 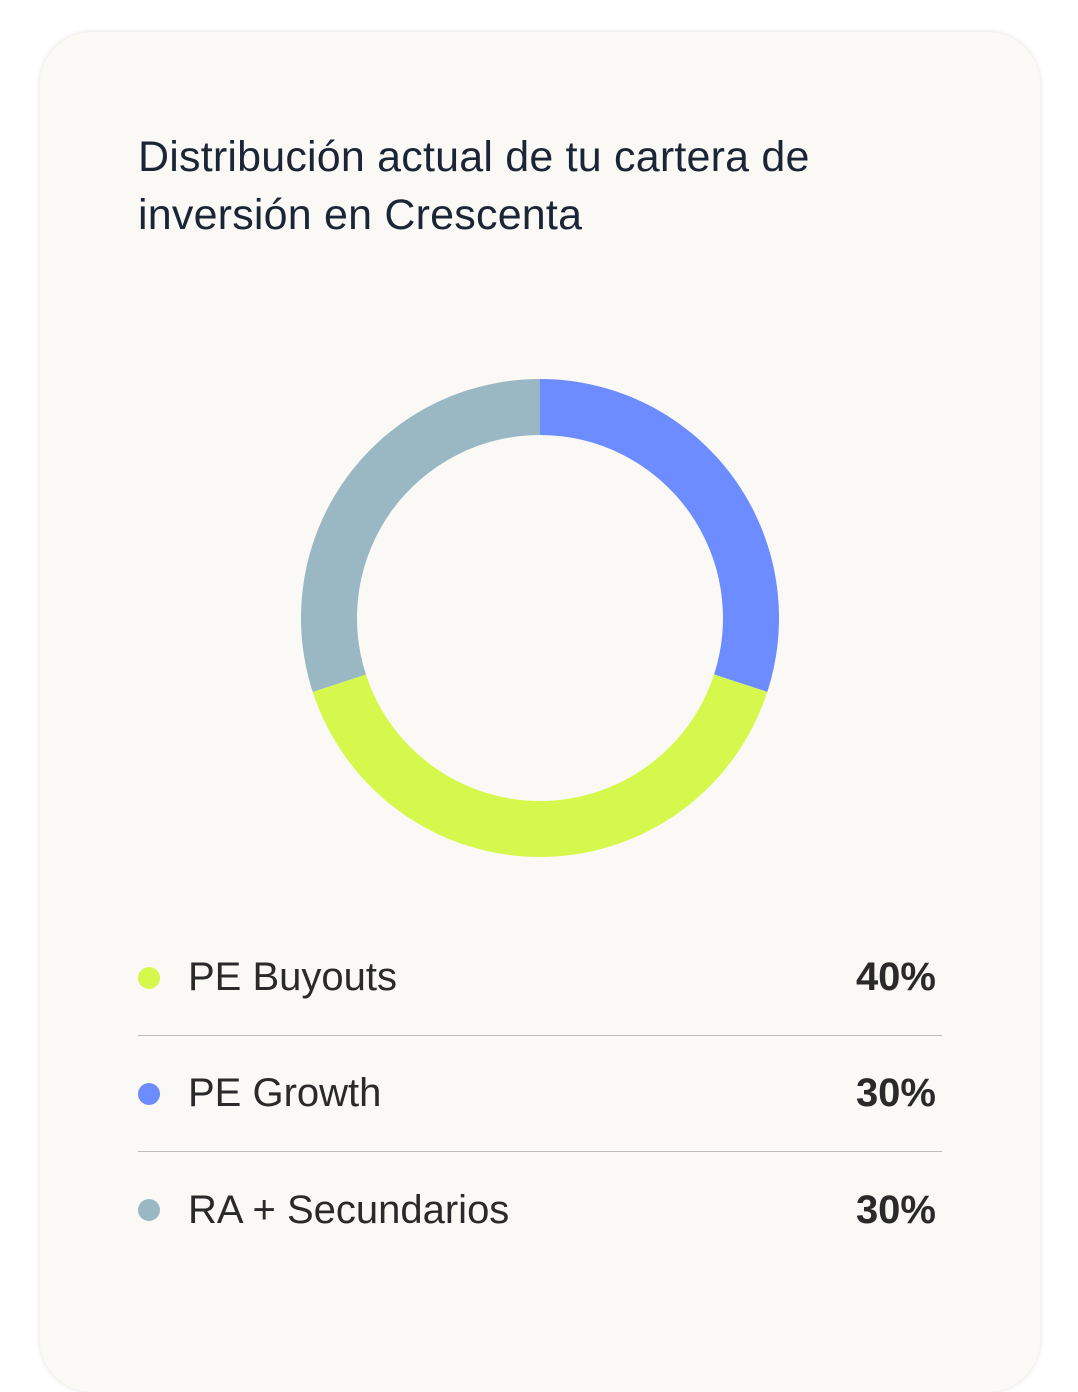 I want to click on donut-slice-pe-buyouts, so click(x=540, y=765).